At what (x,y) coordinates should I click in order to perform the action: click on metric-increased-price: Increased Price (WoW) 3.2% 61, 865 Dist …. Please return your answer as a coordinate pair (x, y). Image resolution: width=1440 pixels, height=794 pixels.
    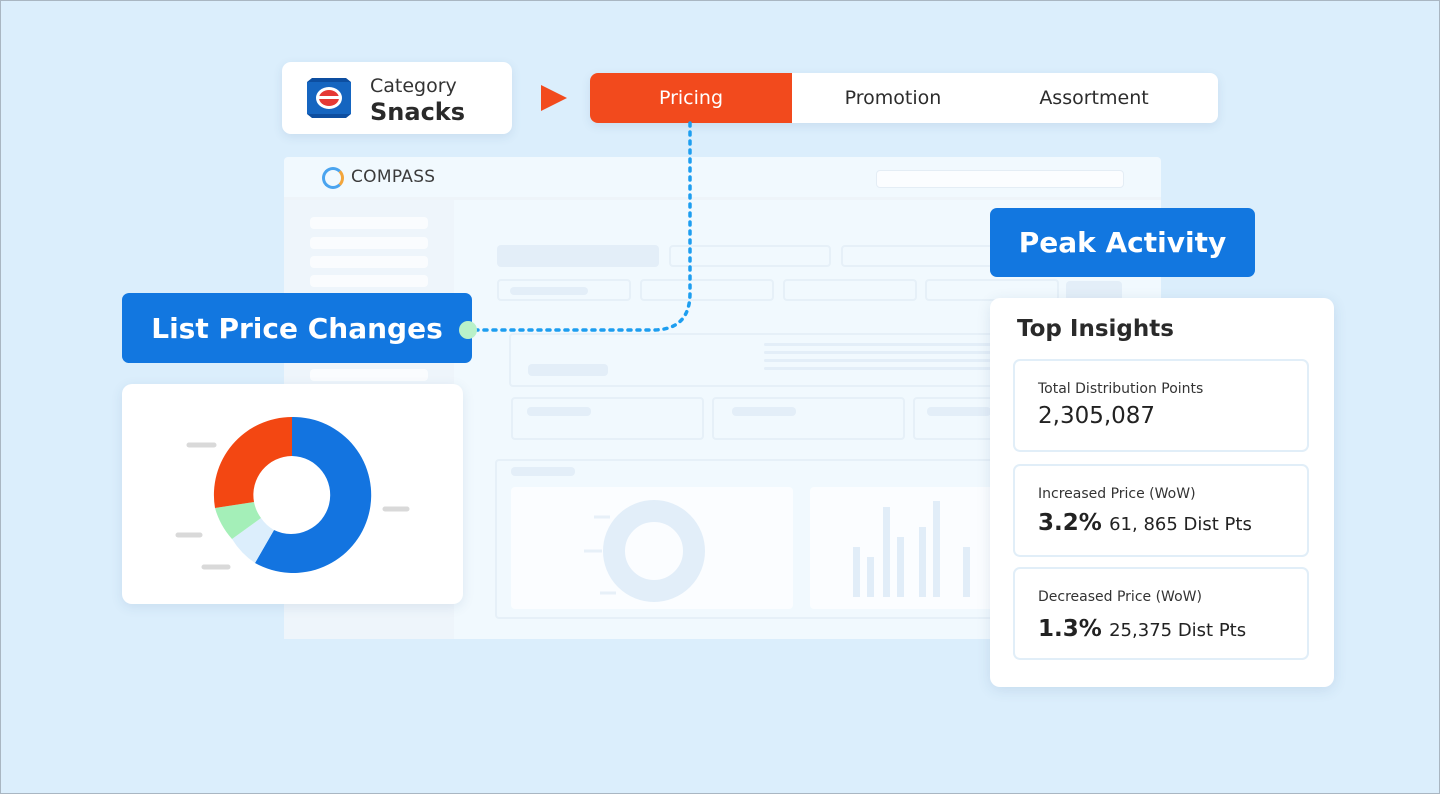
    Looking at the image, I should click on (1161, 510).